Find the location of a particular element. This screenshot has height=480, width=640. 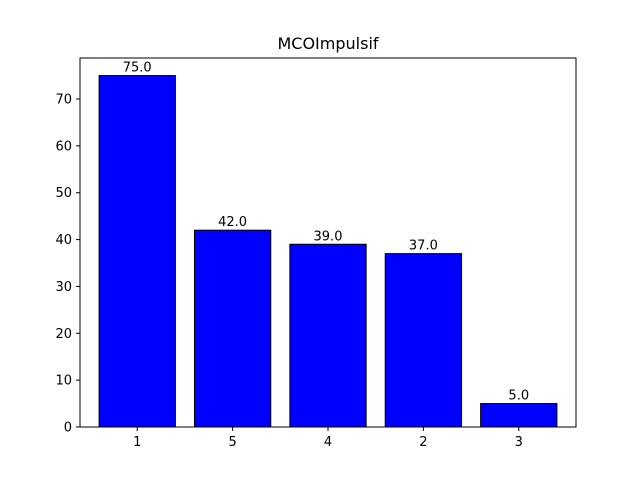

y-axis: 0 10 20 30 40 50 60 70 is located at coordinates (67, 264).